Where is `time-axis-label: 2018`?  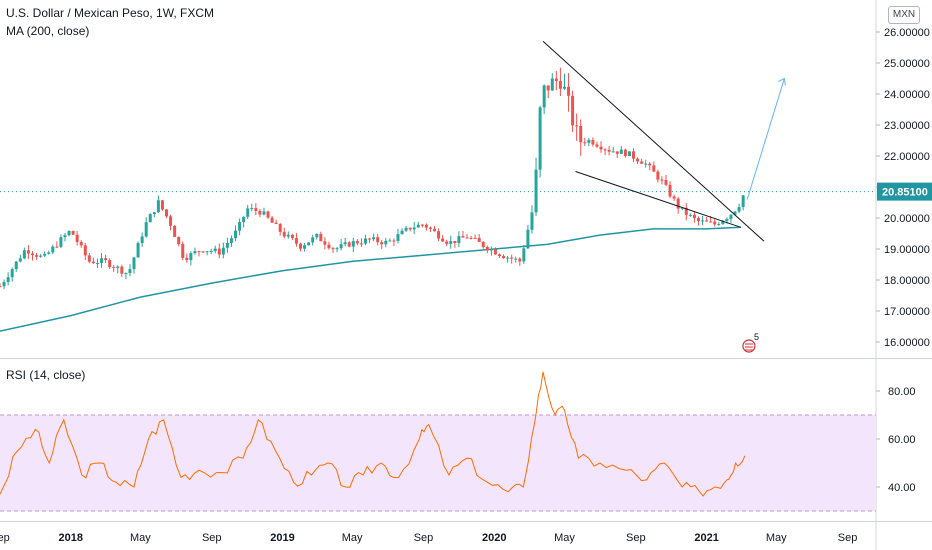
time-axis-label: 2018 is located at coordinates (71, 538).